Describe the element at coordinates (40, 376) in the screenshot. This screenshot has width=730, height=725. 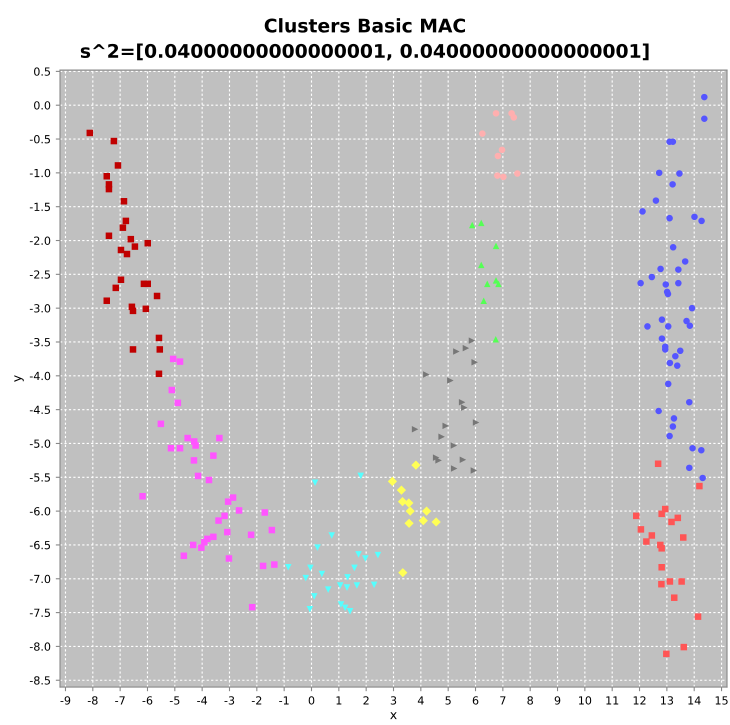
I see `y-tick-label: -4.0` at that location.